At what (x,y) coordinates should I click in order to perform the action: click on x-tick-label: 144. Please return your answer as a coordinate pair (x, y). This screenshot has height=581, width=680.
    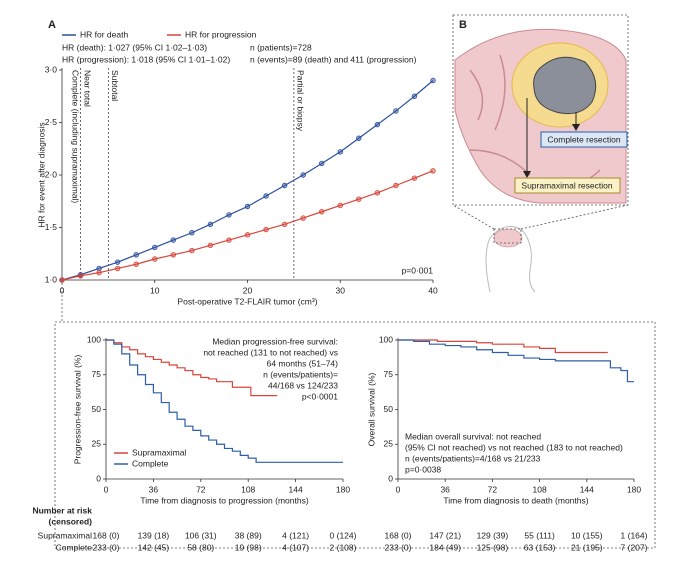
    Looking at the image, I should click on (296, 489).